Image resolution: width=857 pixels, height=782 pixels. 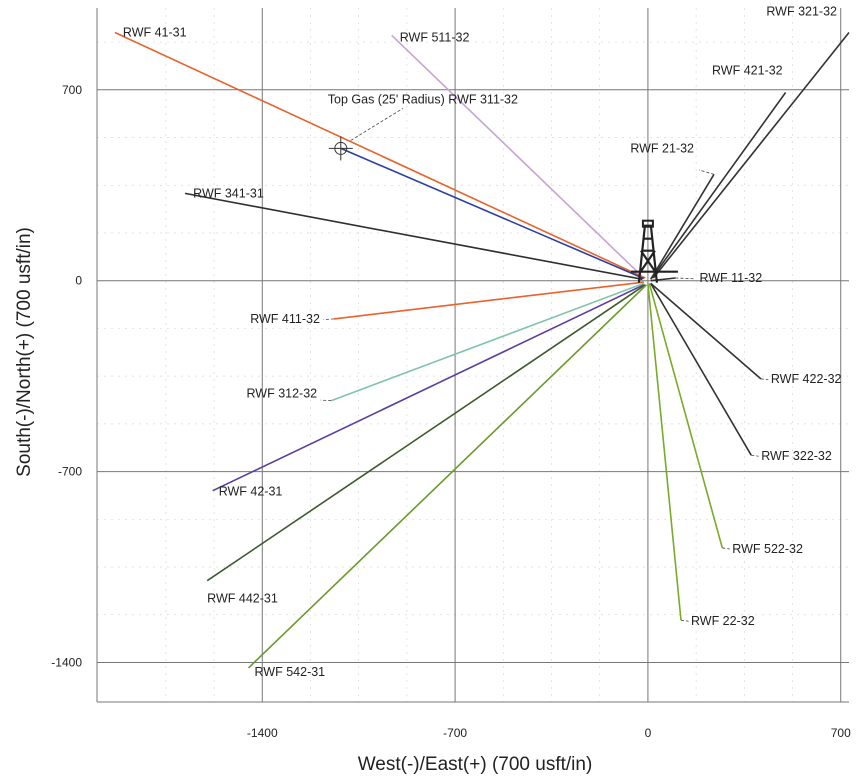 I want to click on derrick-bracing, so click(x=648, y=255).